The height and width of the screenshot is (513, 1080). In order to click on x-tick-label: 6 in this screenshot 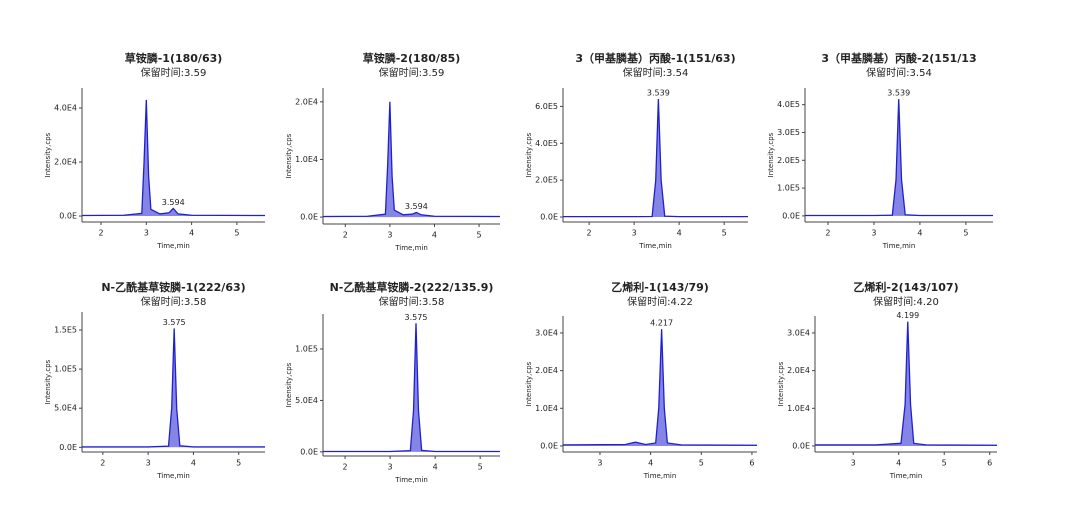, I will do `click(751, 463)`.